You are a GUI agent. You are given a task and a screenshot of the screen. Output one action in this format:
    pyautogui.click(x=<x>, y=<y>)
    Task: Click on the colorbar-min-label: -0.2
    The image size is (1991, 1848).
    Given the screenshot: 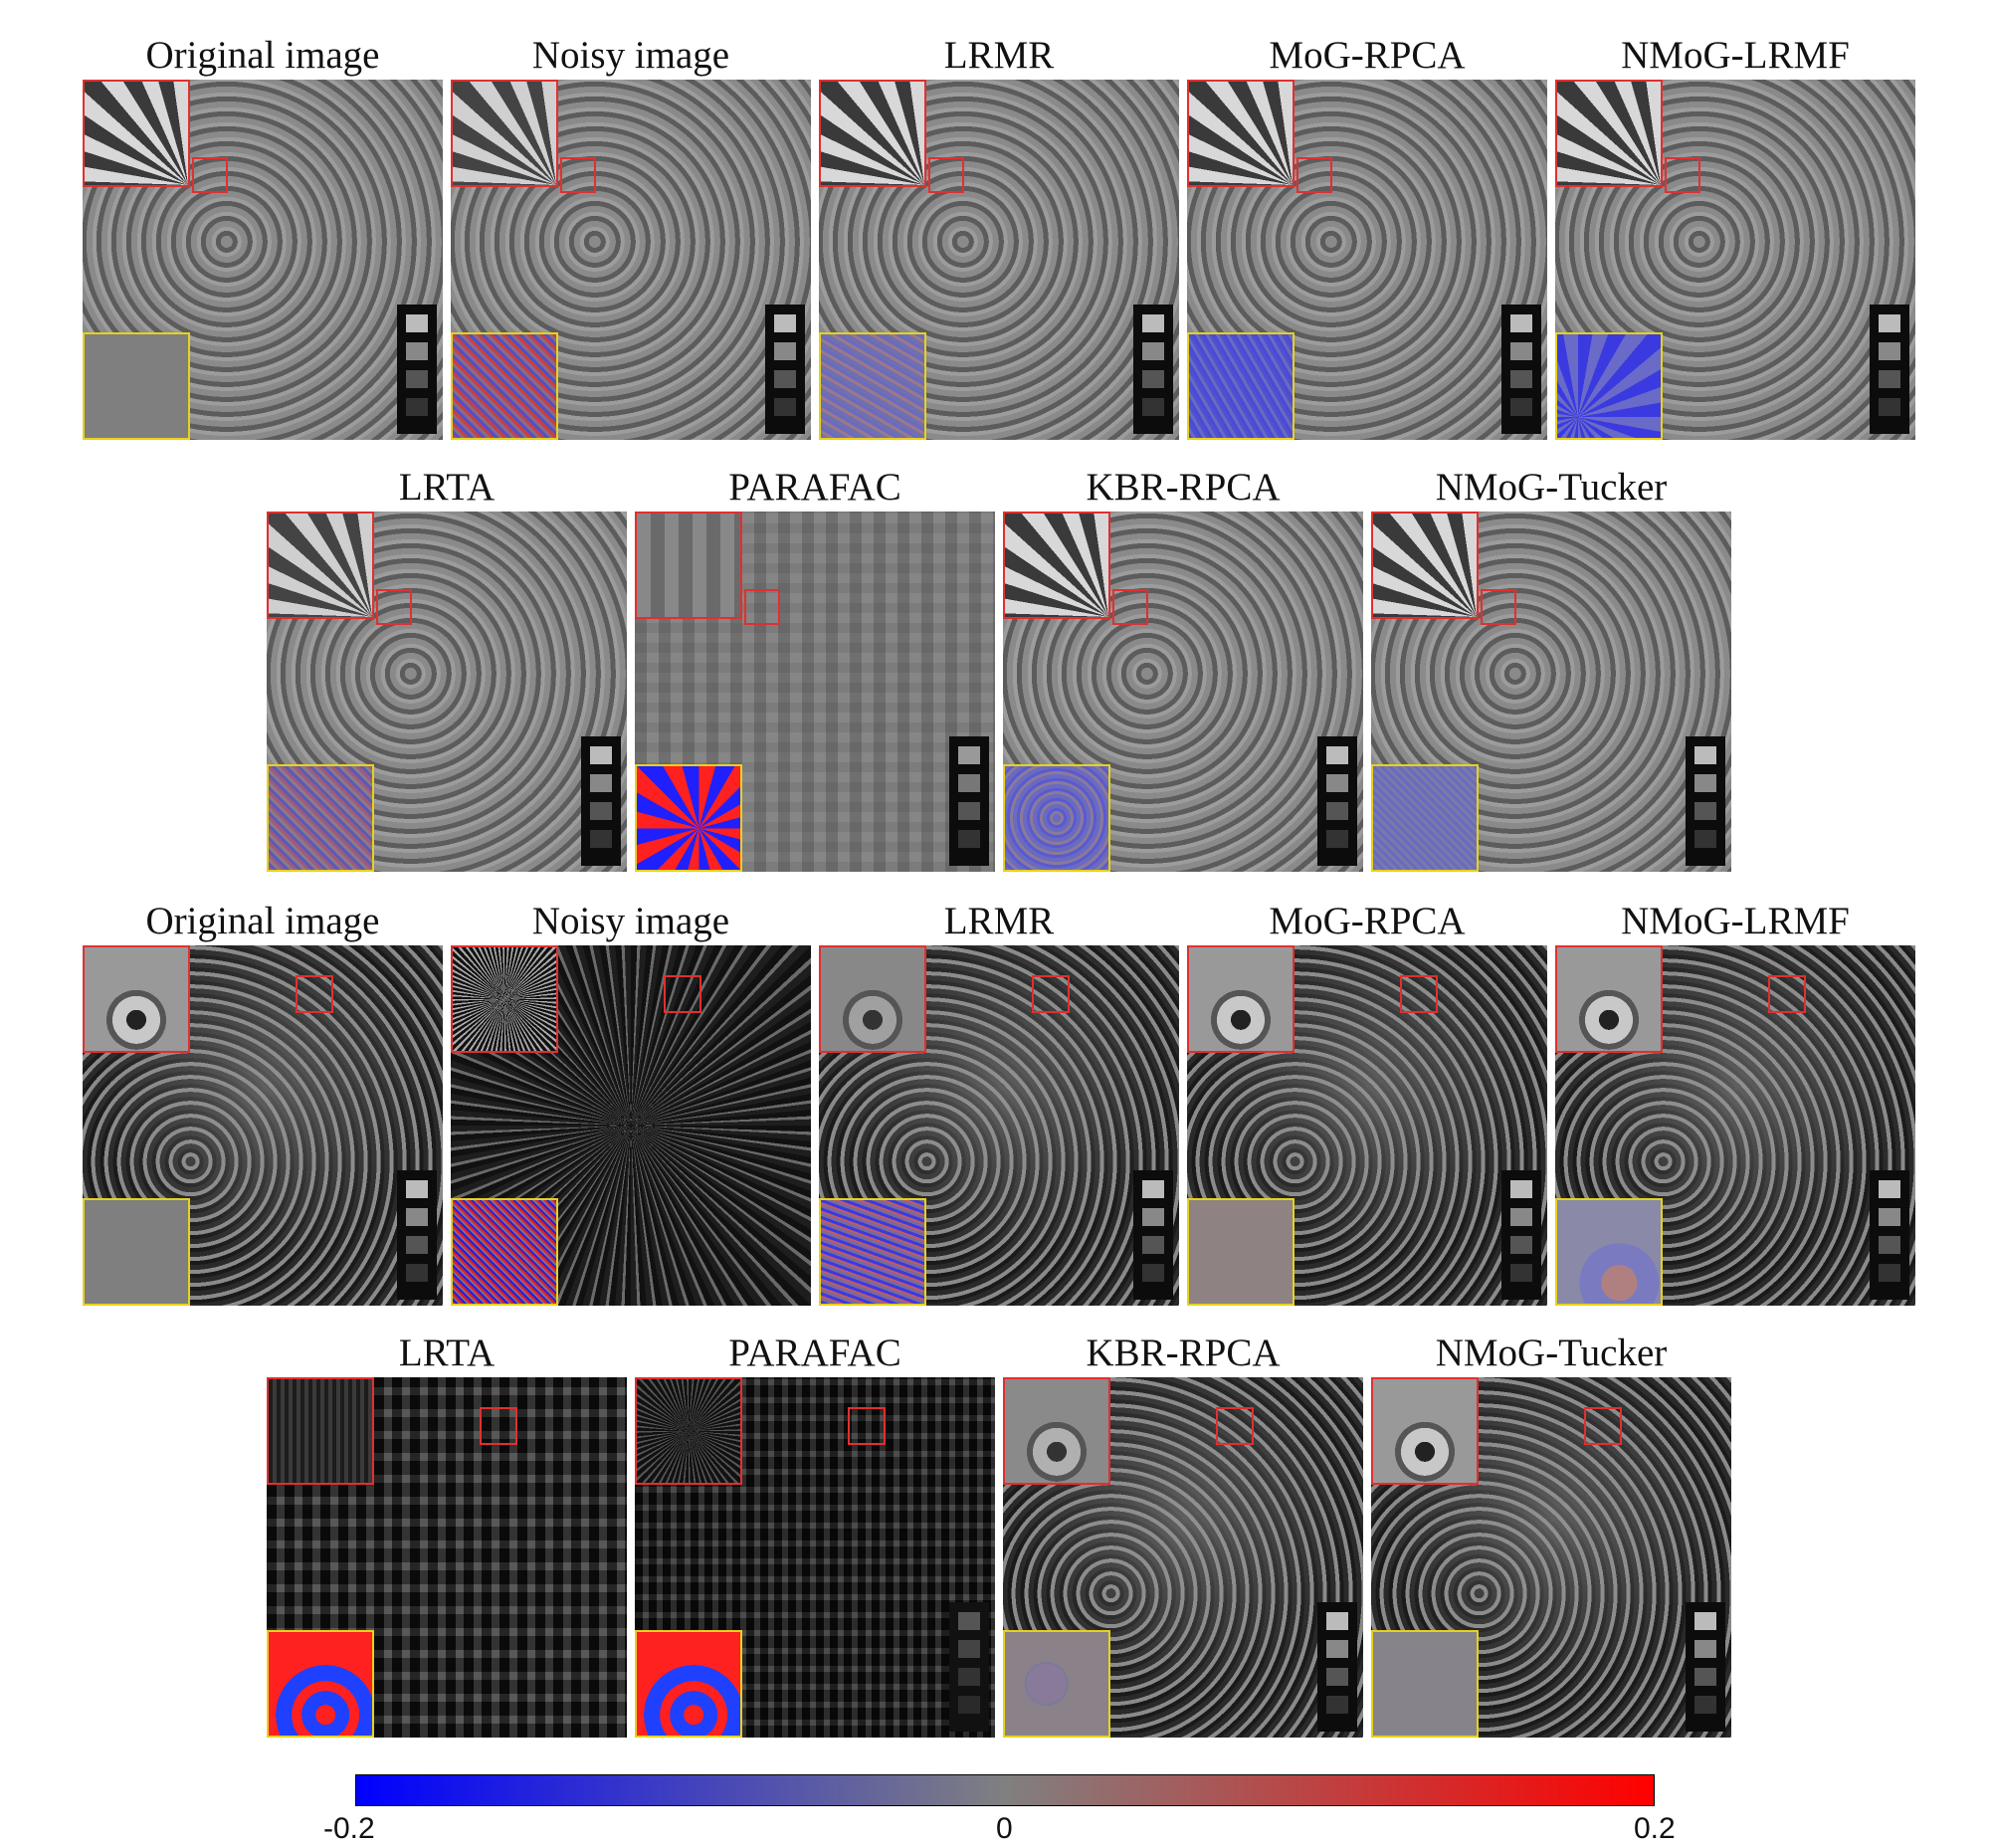 What is the action you would take?
    pyautogui.click(x=349, y=1828)
    